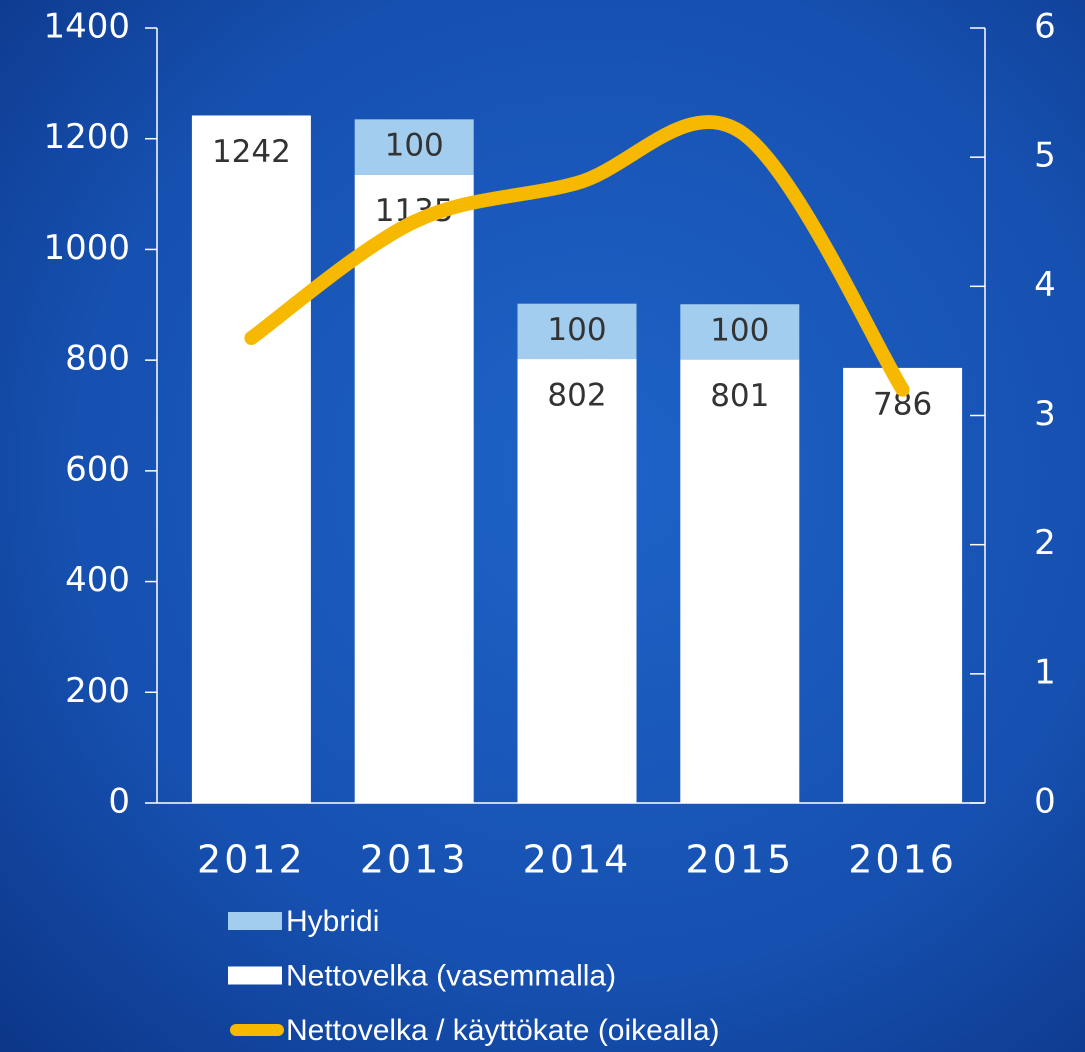  I want to click on legend-label: Nettovelka (vasemmalla), so click(451, 975).